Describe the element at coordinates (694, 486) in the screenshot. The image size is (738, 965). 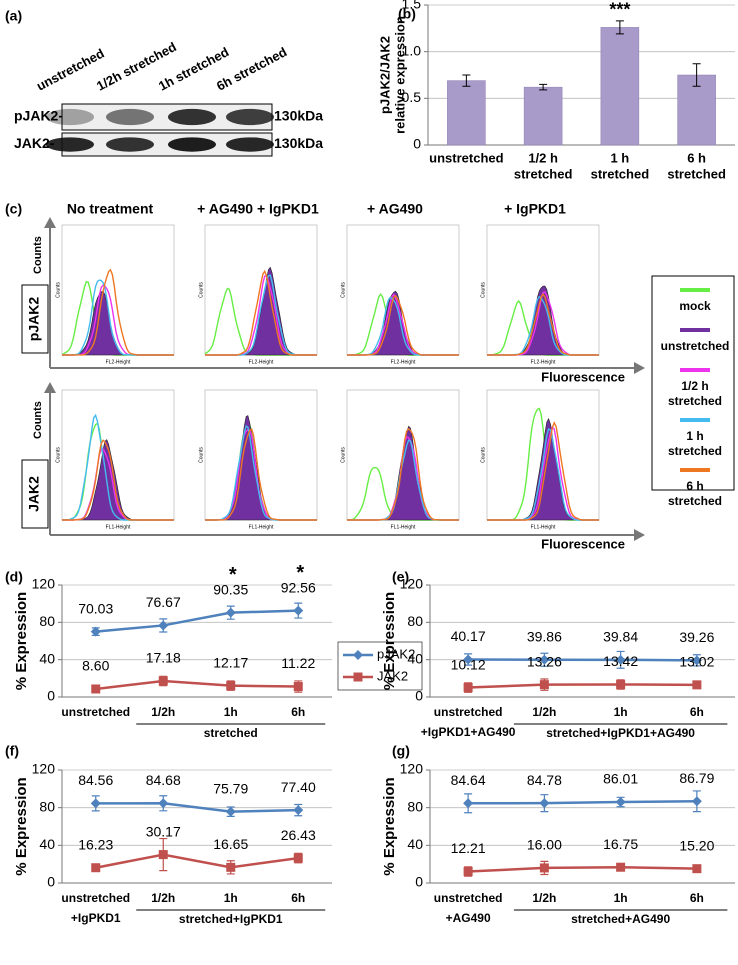
I see `legend-text: 6 h` at that location.